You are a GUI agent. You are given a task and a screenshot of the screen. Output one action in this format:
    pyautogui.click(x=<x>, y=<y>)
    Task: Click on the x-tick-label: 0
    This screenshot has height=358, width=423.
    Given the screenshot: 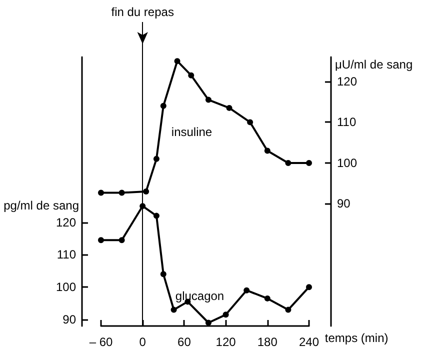 What is the action you would take?
    pyautogui.click(x=142, y=342)
    